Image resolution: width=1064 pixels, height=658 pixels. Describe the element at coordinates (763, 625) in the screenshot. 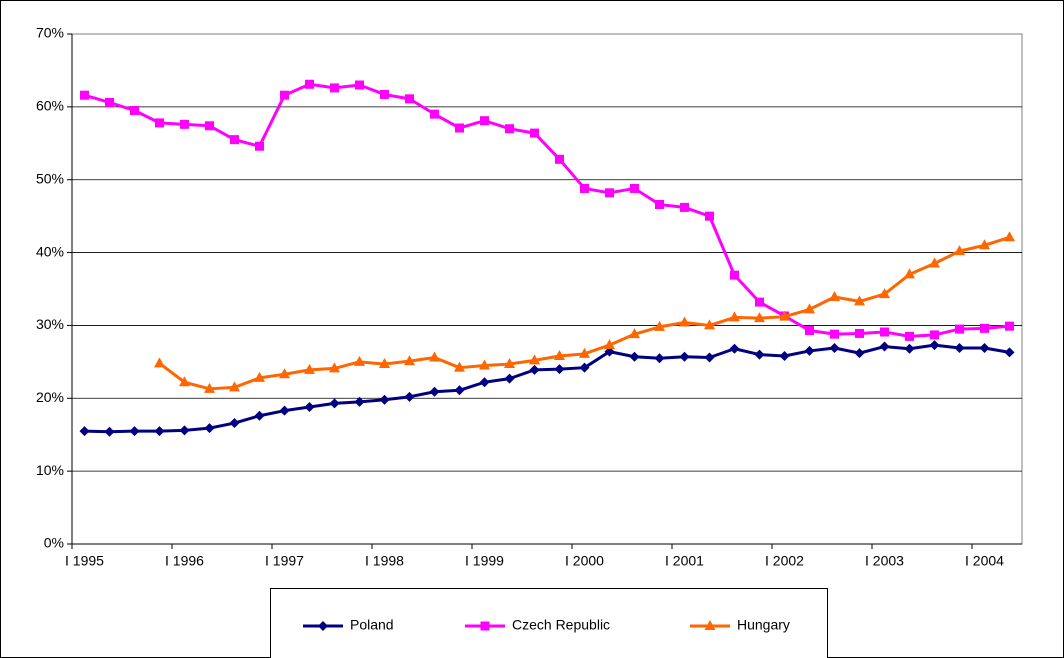

I see `legend-label: Hungary` at that location.